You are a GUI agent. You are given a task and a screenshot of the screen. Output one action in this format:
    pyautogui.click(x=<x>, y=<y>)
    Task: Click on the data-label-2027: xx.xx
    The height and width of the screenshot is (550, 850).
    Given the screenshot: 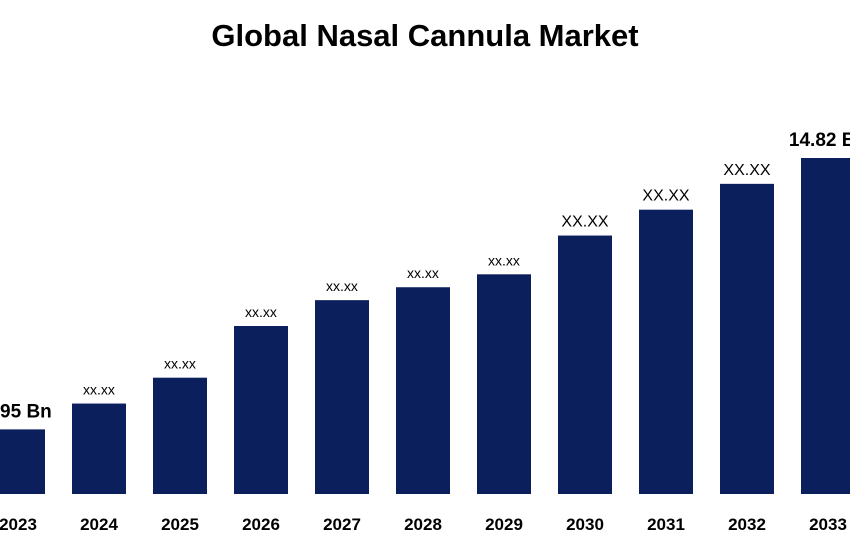 What is the action you would take?
    pyautogui.click(x=342, y=286)
    